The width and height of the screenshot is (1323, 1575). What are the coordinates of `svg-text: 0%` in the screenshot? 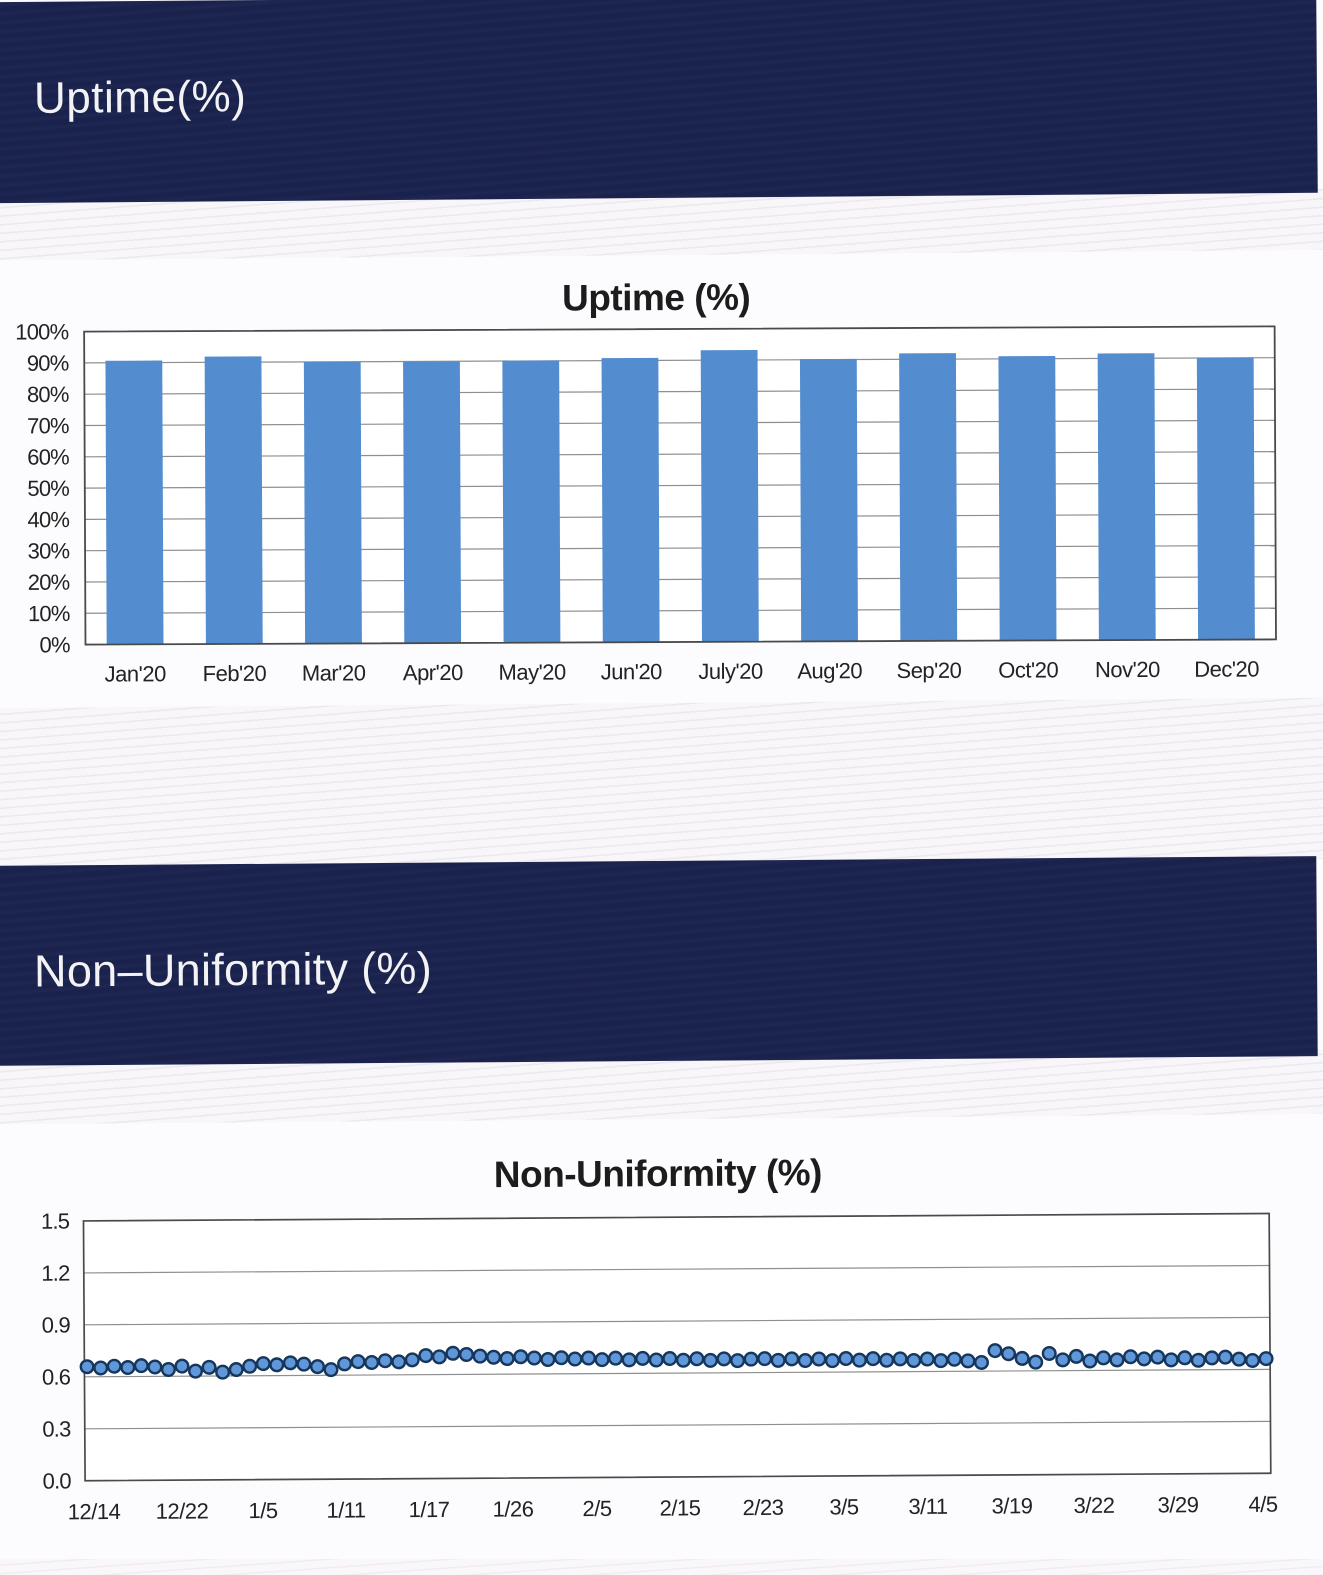 It's located at (54, 644).